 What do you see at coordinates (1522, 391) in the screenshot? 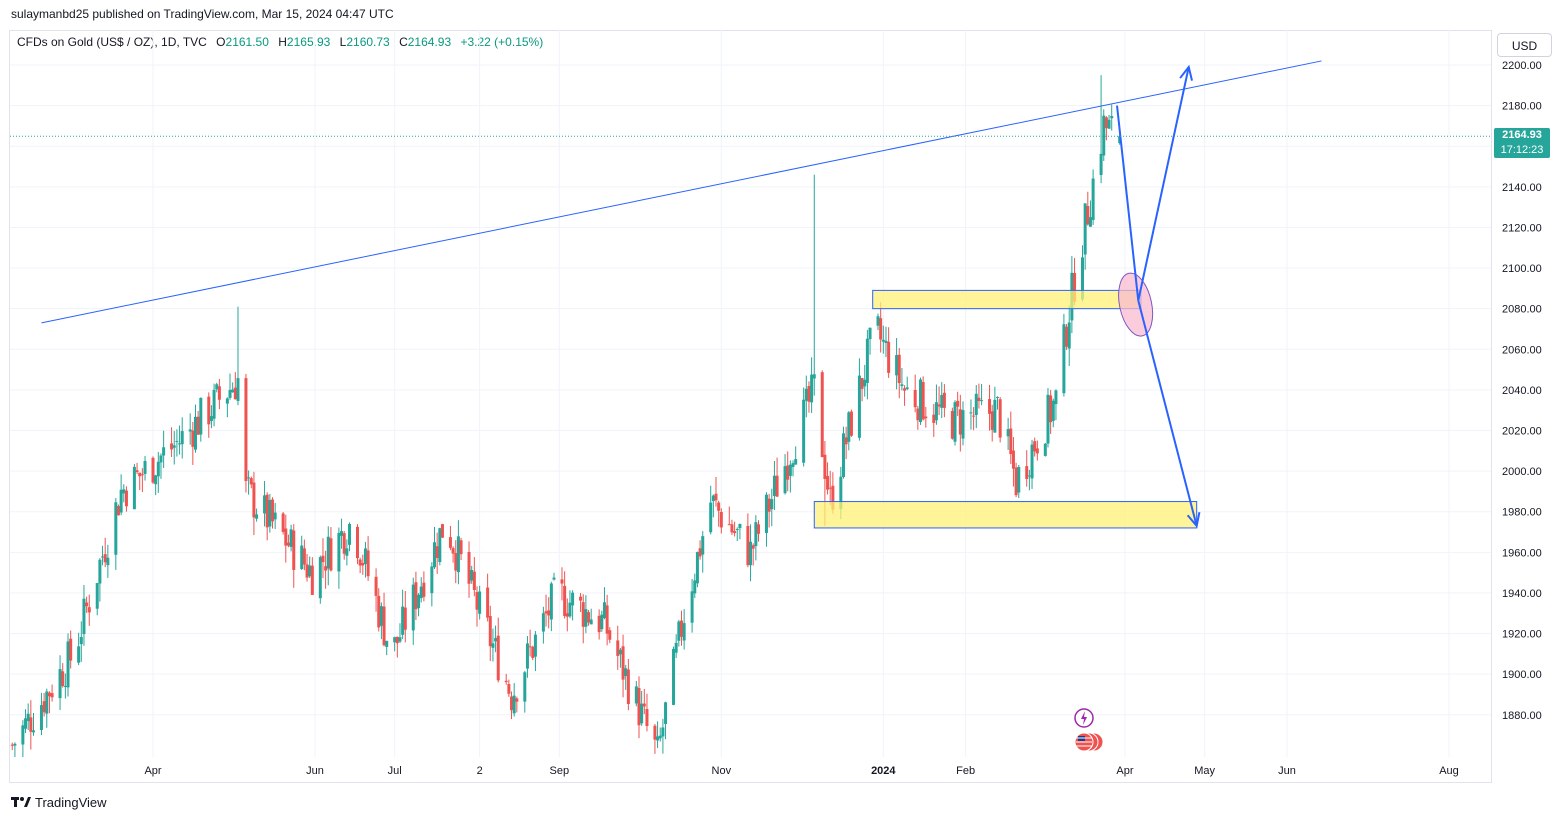
I see `y-tick-label: 2040.00` at bounding box center [1522, 391].